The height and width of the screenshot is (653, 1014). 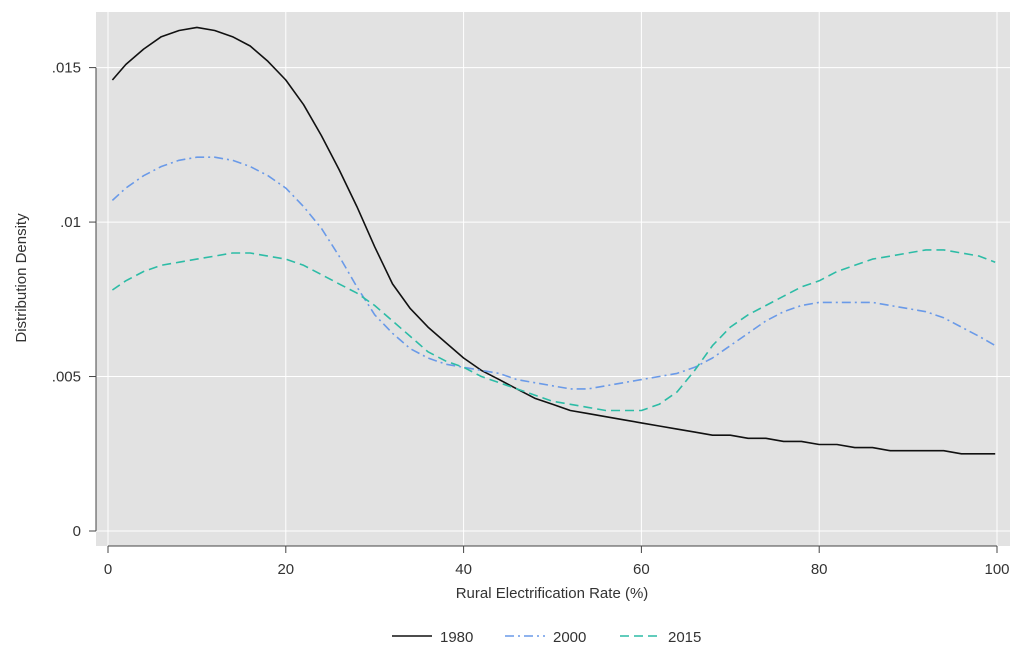 What do you see at coordinates (456, 637) in the screenshot?
I see `legend-label-1980: 1980` at bounding box center [456, 637].